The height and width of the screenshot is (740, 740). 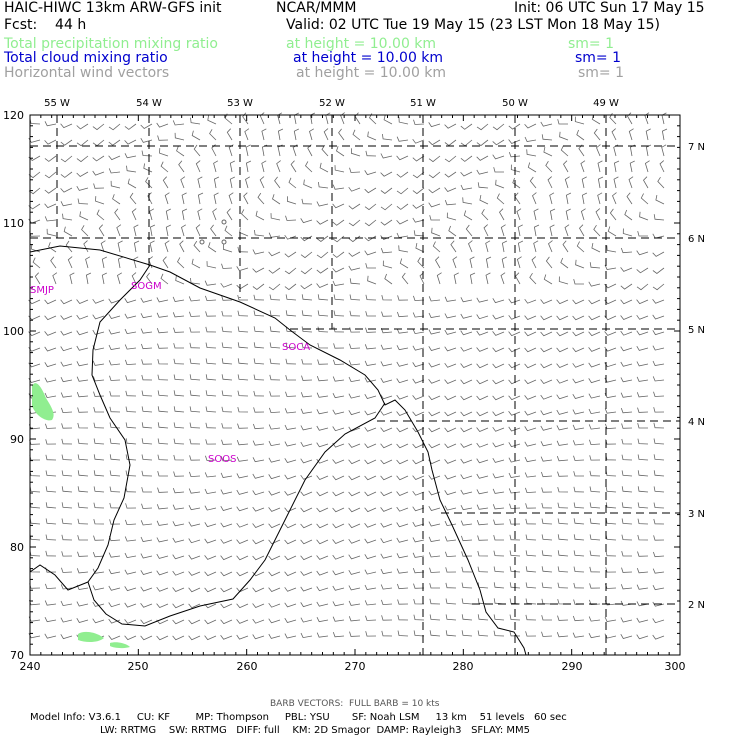 What do you see at coordinates (316, 8) in the screenshot?
I see `organization: NCAR/MMM` at bounding box center [316, 8].